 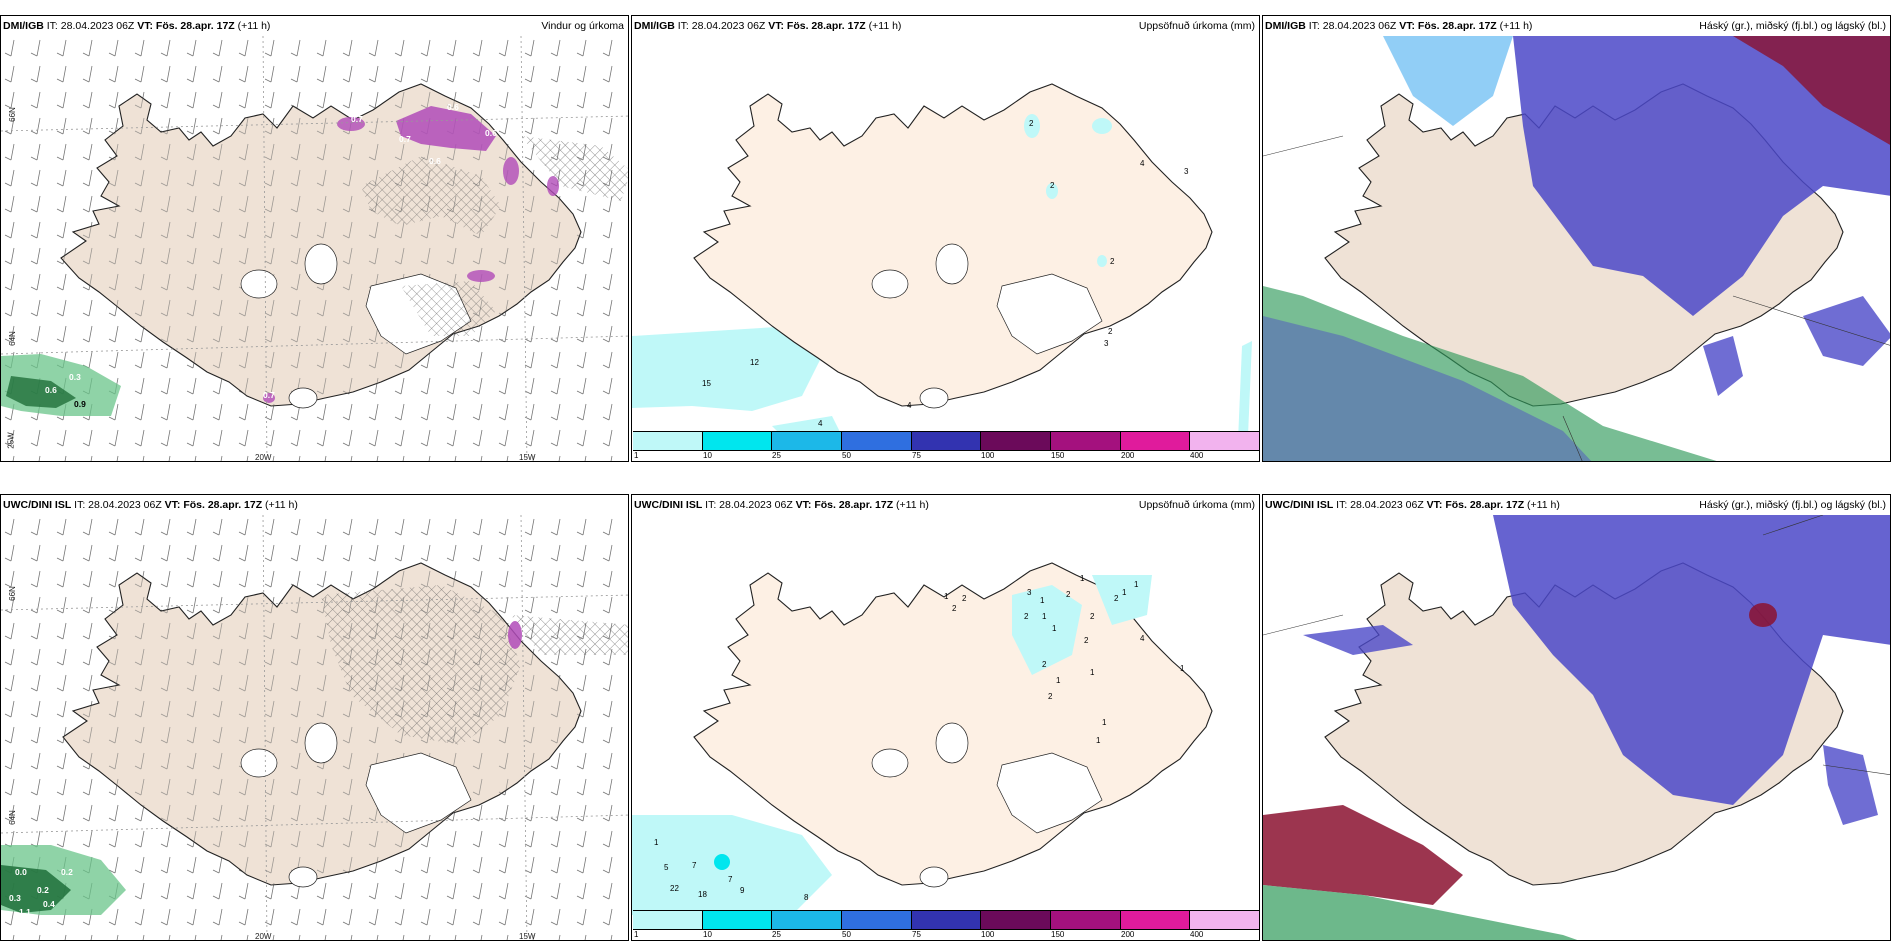 What do you see at coordinates (49, 904) in the screenshot?
I see `precip-value-label: 0.4` at bounding box center [49, 904].